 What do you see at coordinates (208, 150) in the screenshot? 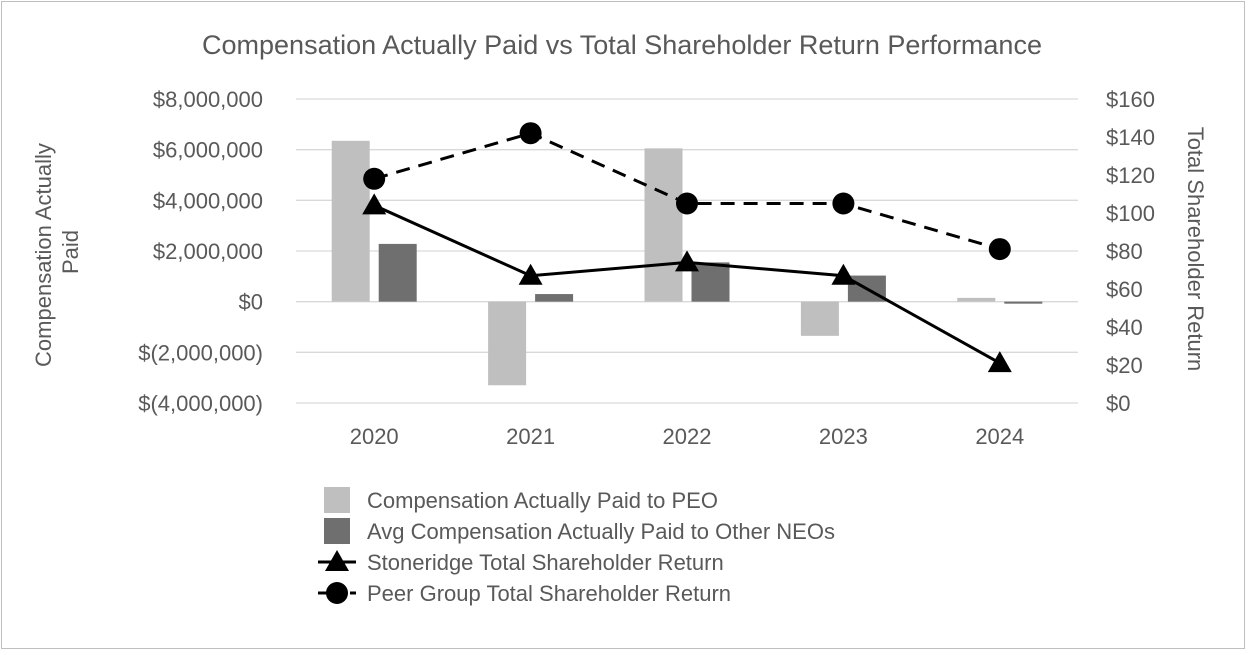
I see `left-tick-label: $6,000,000` at bounding box center [208, 150].